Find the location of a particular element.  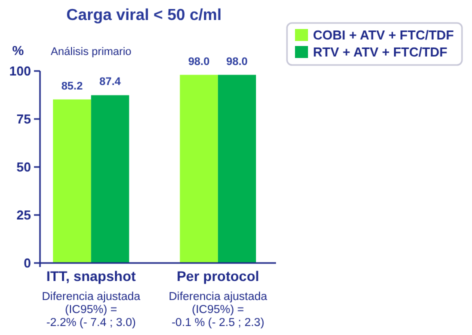

y-tick-label: 50 is located at coordinates (23, 167).